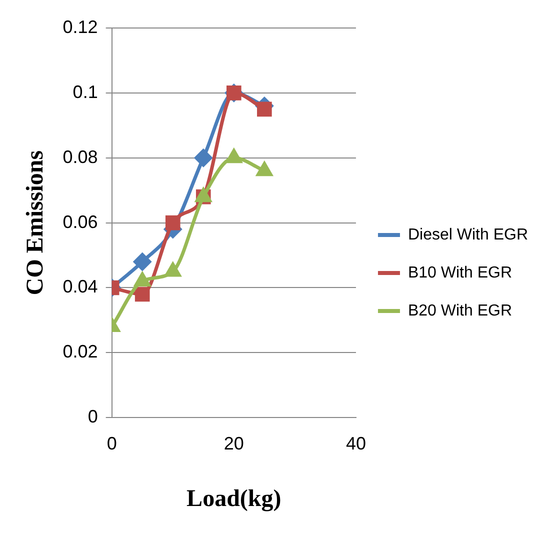 Image resolution: width=558 pixels, height=538 pixels. Describe the element at coordinates (85, 92) in the screenshot. I see `y-tick-label: 0.1` at that location.